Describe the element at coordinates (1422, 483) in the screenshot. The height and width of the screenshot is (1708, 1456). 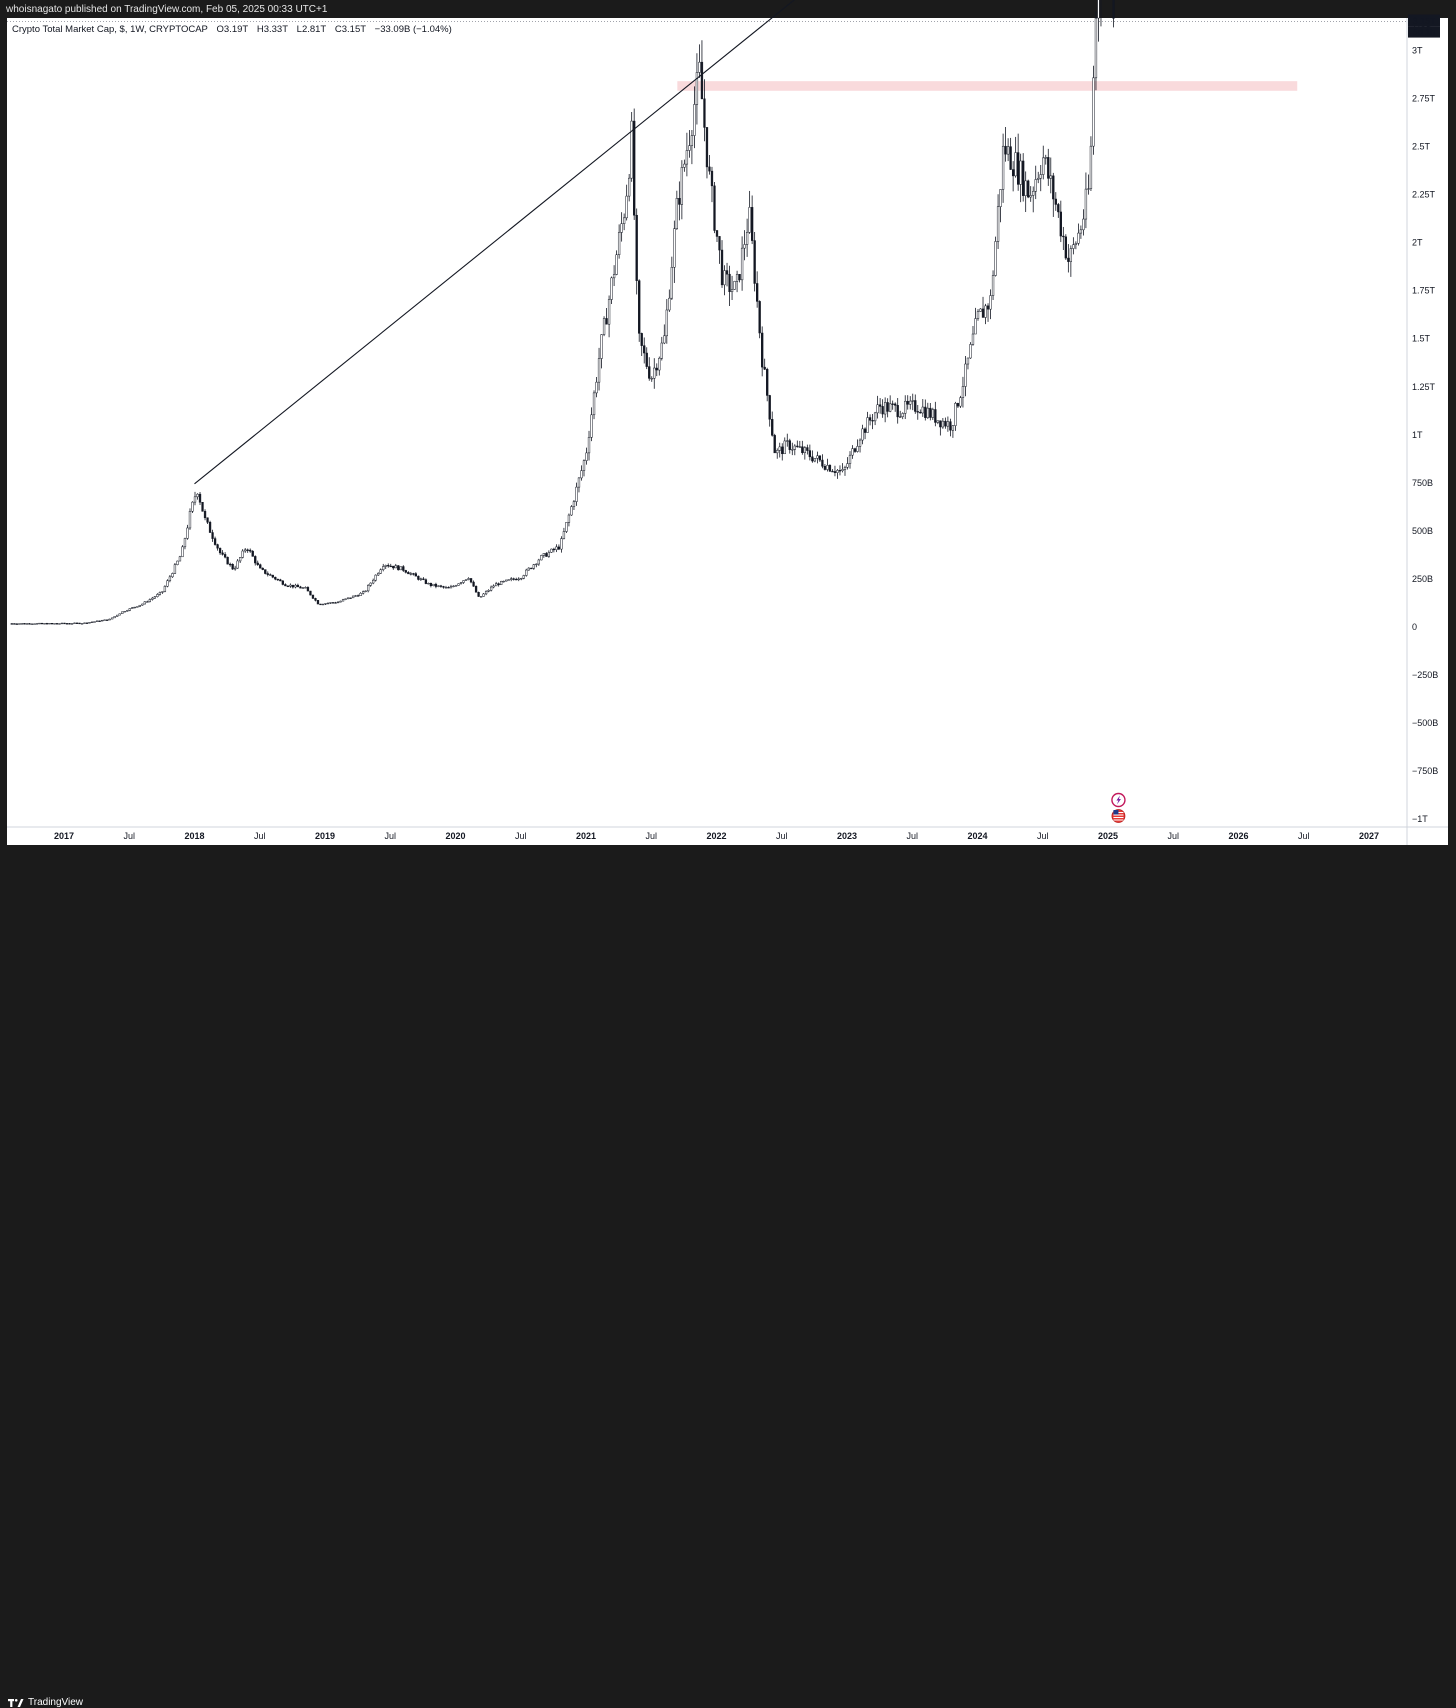
I see `y-tick-label: 750B` at that location.